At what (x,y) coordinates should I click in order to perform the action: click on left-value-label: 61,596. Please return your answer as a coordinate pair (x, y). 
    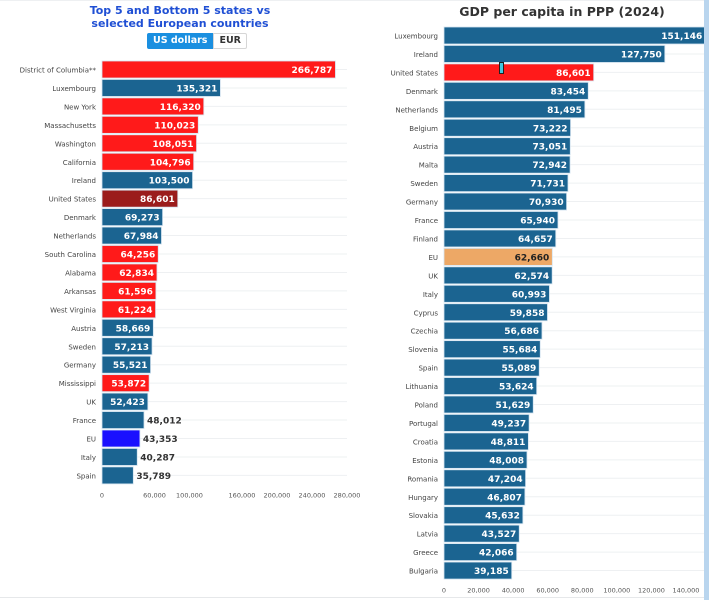
    Looking at the image, I should click on (135, 292).